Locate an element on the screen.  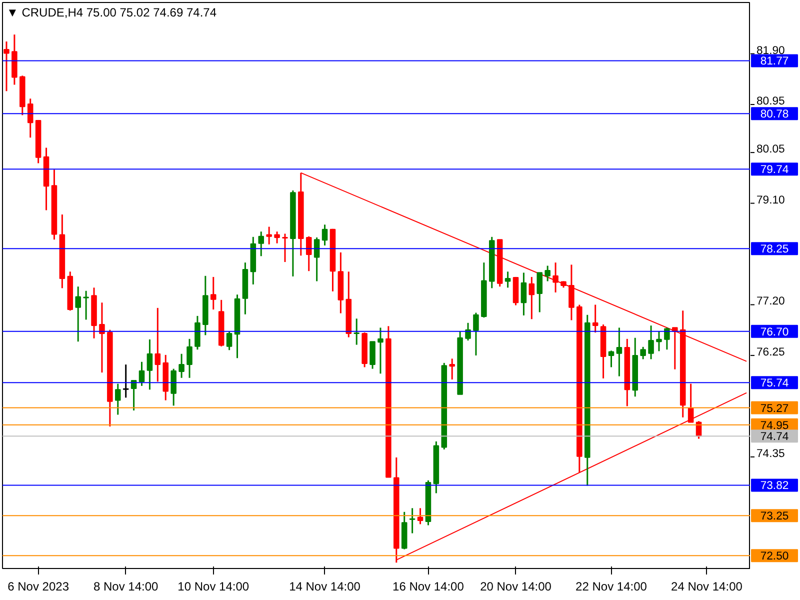
ref-line-label: 75.27 is located at coordinates (774, 408).